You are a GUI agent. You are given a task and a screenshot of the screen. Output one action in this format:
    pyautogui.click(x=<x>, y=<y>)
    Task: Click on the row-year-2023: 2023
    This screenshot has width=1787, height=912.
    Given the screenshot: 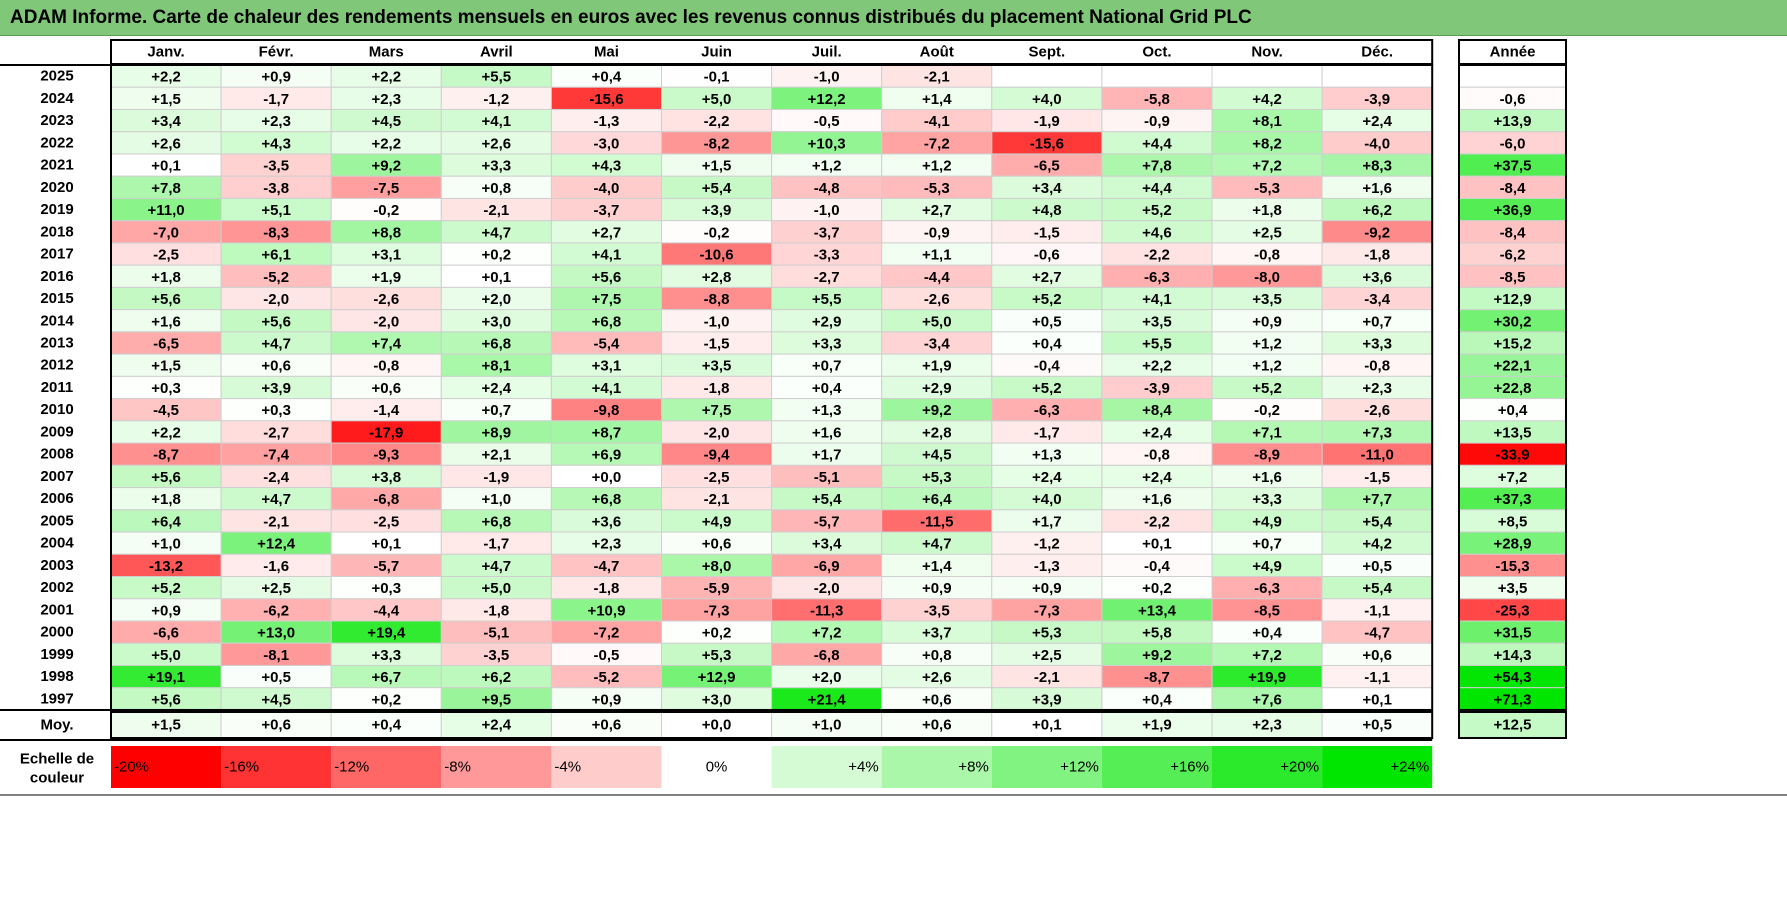 What is the action you would take?
    pyautogui.click(x=56, y=120)
    